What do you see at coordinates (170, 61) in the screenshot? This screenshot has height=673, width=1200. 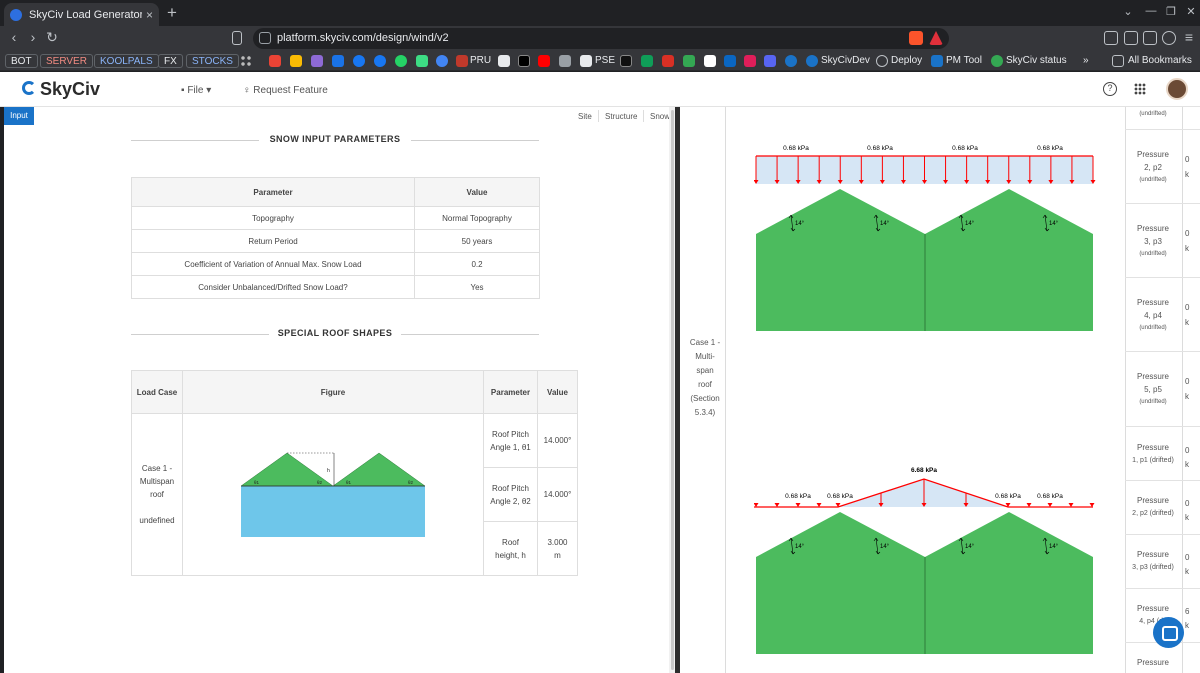 I see `bookmark-fx: FX` at bounding box center [170, 61].